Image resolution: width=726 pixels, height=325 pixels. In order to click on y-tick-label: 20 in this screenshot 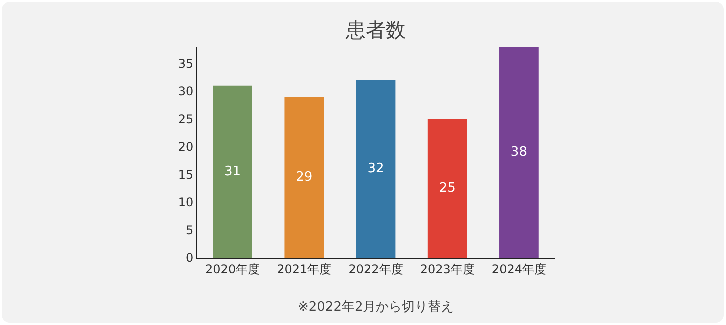, I will do `click(186, 147)`.